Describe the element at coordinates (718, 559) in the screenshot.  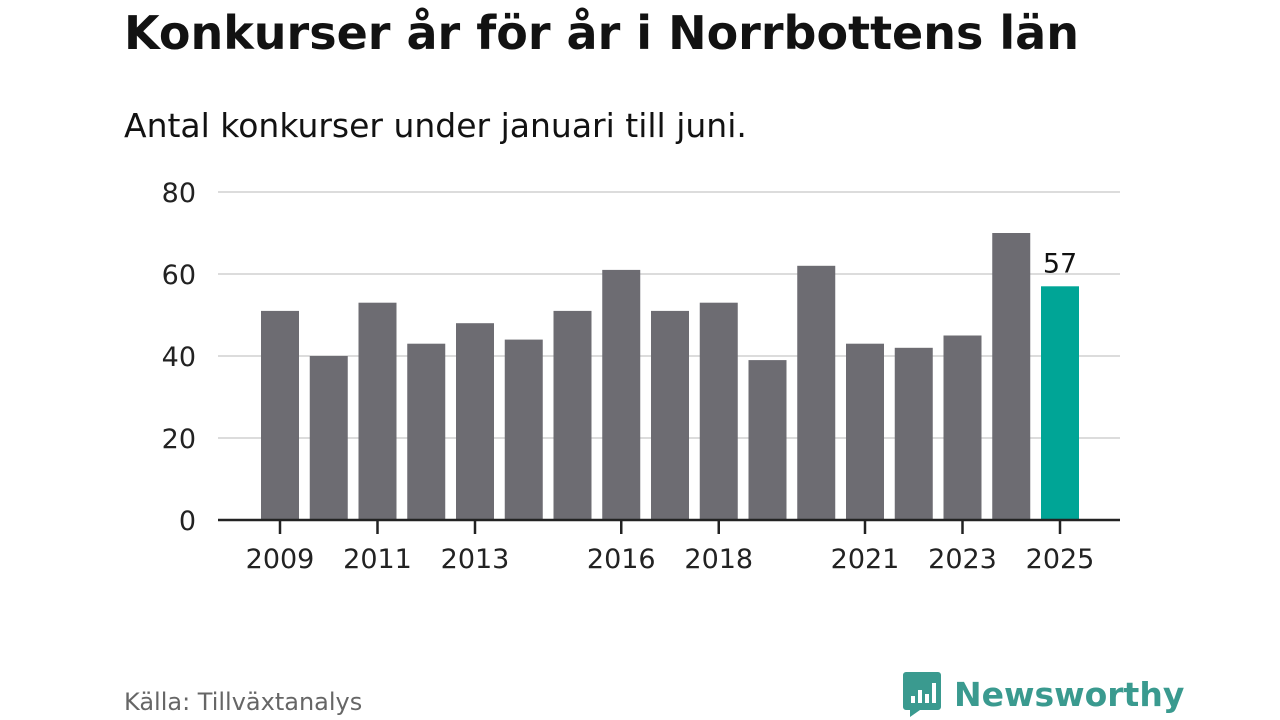
I see `x-tick-label: 2018` at that location.